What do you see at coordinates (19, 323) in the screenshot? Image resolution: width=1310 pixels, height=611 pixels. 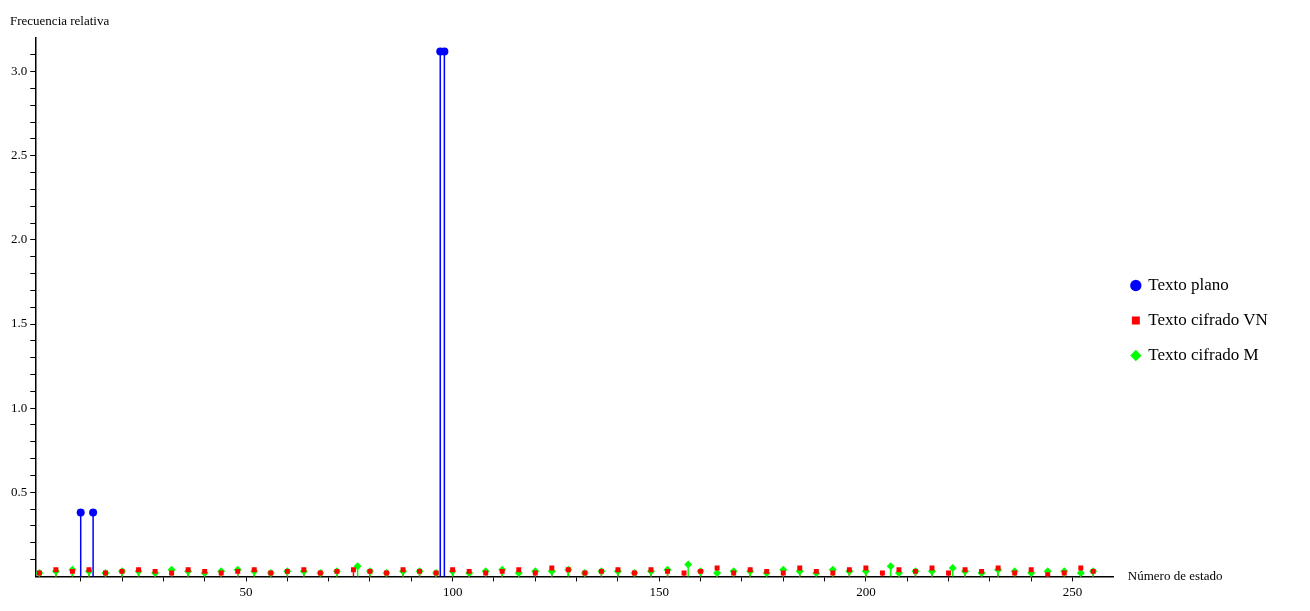 I see `y-tick-label: 1.5` at bounding box center [19, 323].